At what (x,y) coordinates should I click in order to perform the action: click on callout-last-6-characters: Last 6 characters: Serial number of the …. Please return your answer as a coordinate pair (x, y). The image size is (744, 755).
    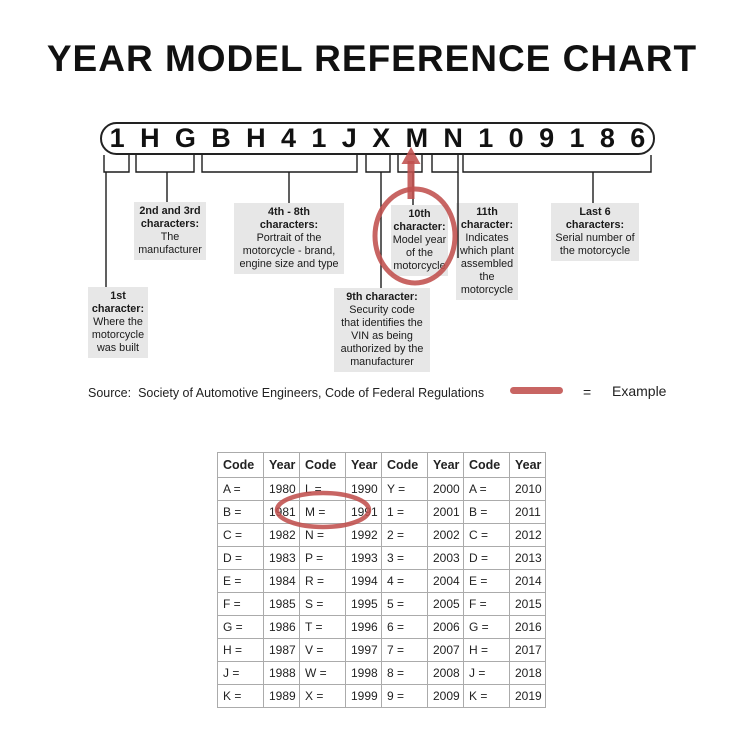
    Looking at the image, I should click on (595, 232).